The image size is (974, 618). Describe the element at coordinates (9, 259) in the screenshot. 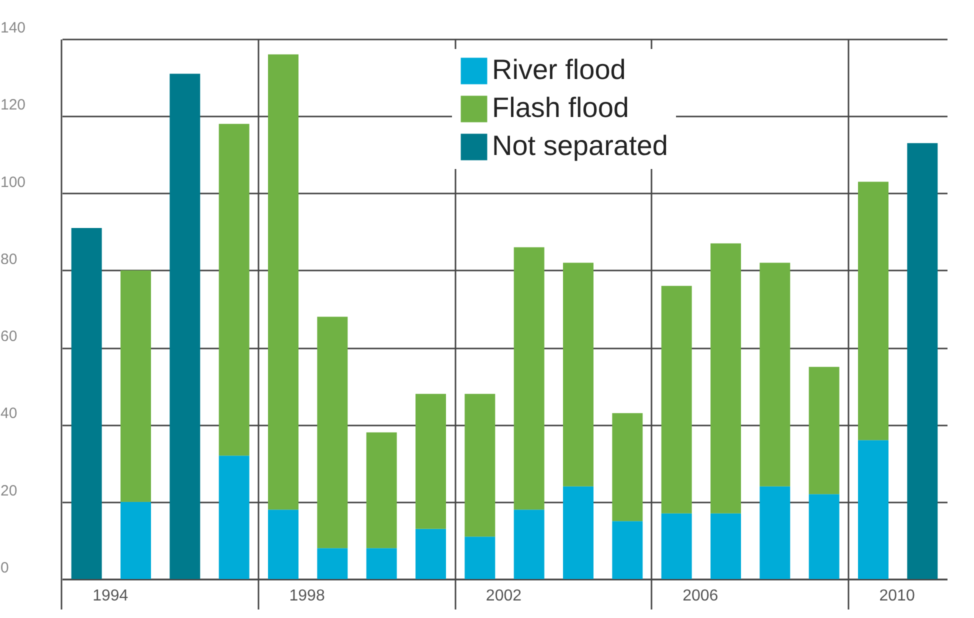

I see `y-tick-label: 80` at that location.